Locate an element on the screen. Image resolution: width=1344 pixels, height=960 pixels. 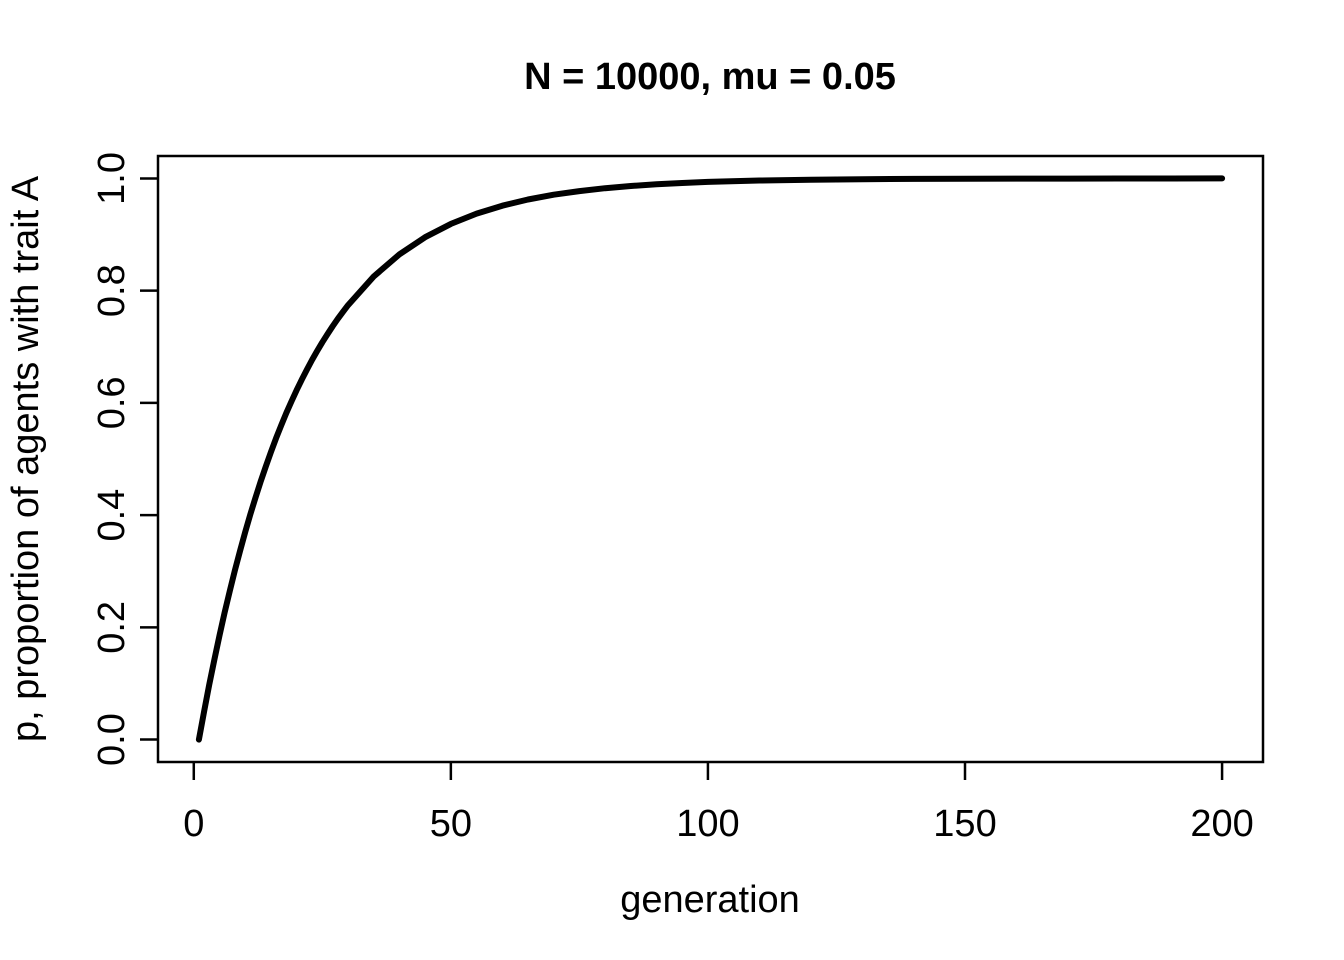
x-axis-label: generation is located at coordinates (710, 900).